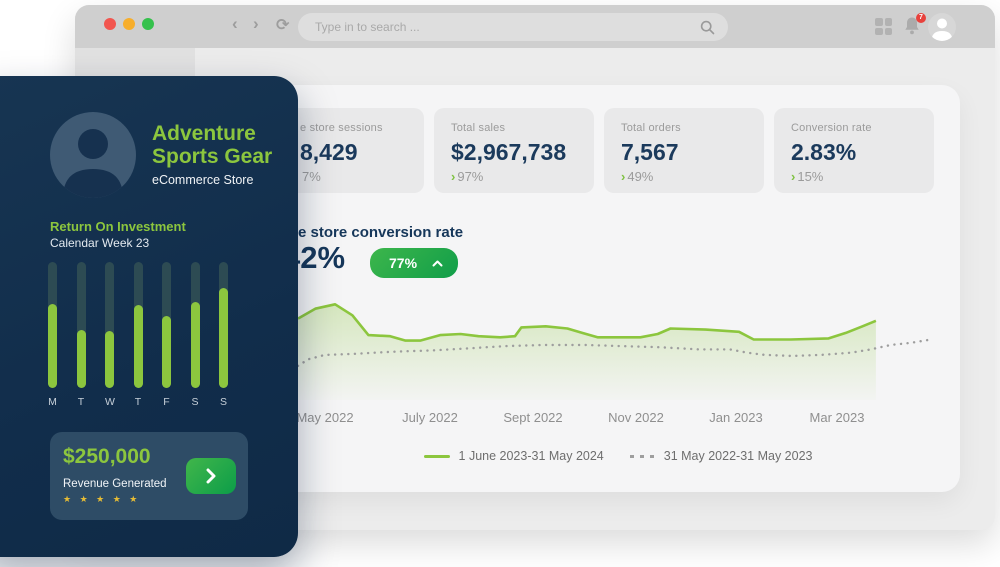 This screenshot has width=1000, height=567. I want to click on stat-label: Total orders, so click(651, 128).